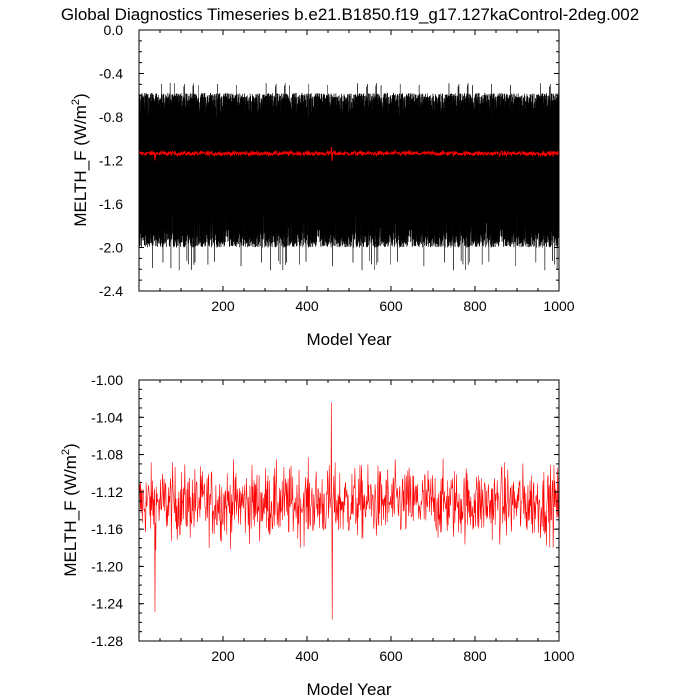 This screenshot has height=700, width=700. Describe the element at coordinates (107, 529) in the screenshot. I see `bottom-y-tick-label: -1.16` at that location.